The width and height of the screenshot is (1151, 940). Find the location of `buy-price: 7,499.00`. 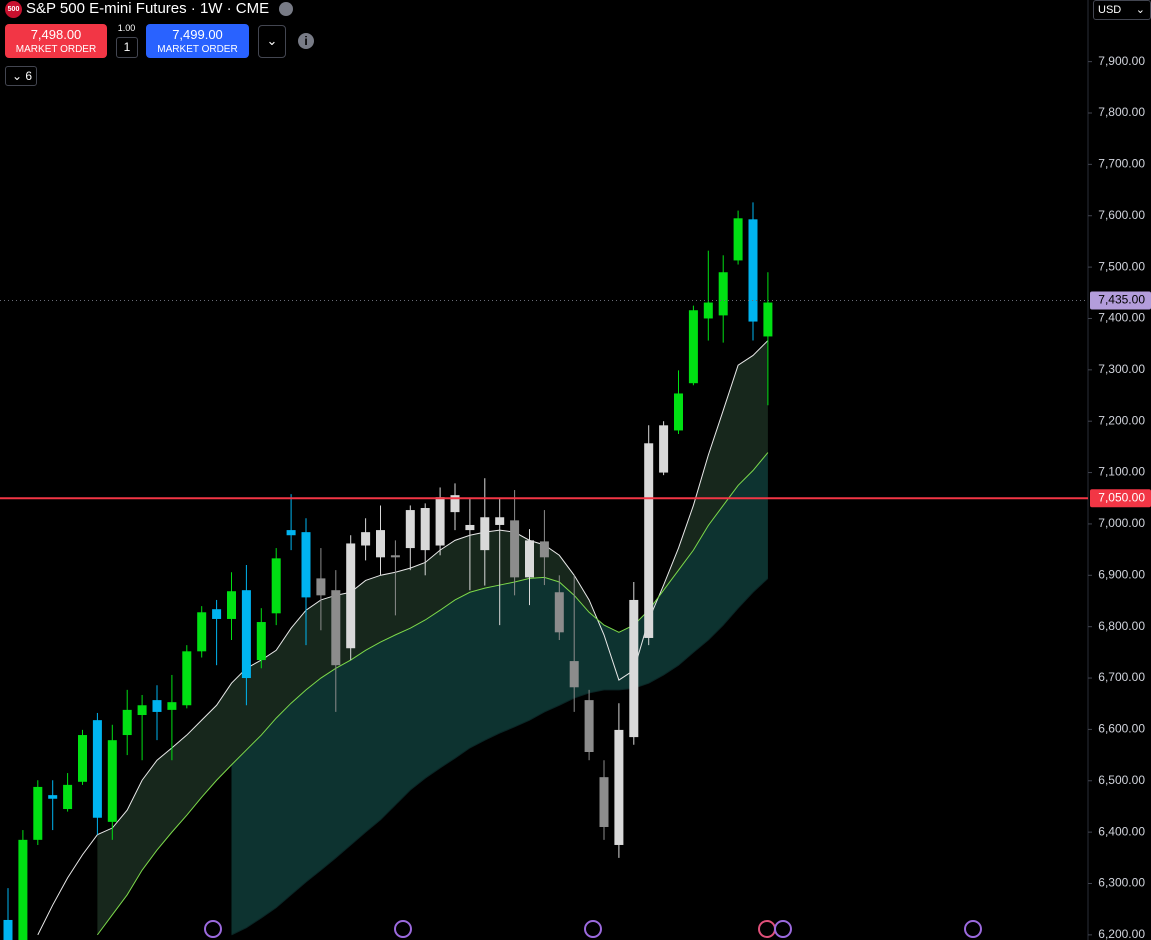

buy-price: 7,499.00 is located at coordinates (197, 34).